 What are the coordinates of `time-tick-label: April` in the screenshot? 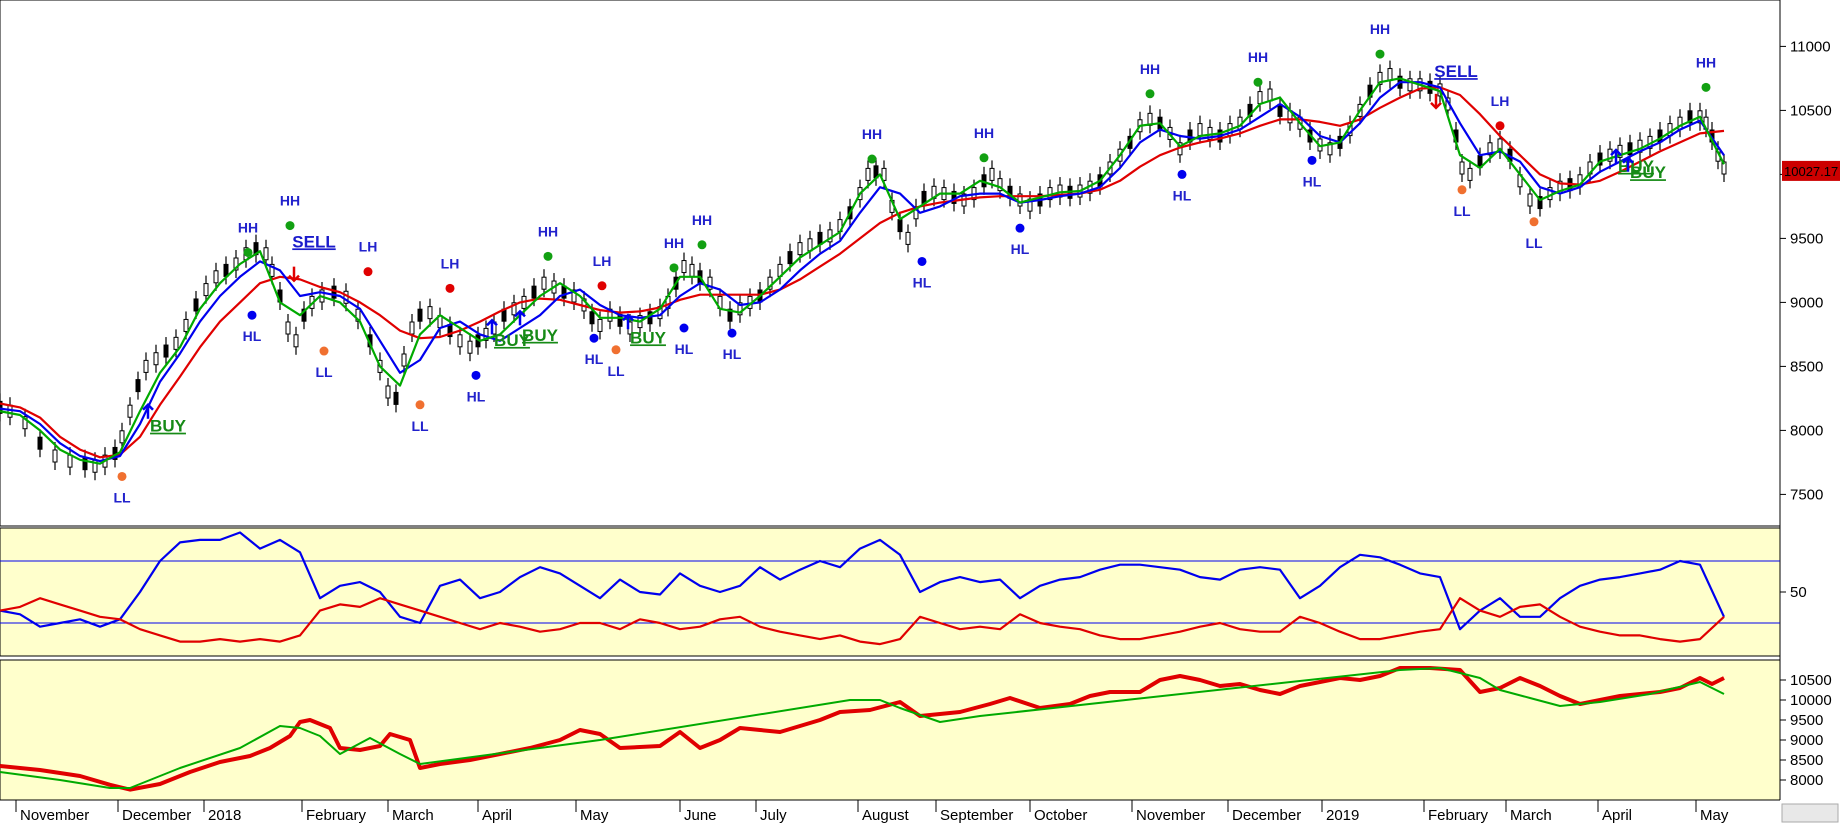 It's located at (1617, 815).